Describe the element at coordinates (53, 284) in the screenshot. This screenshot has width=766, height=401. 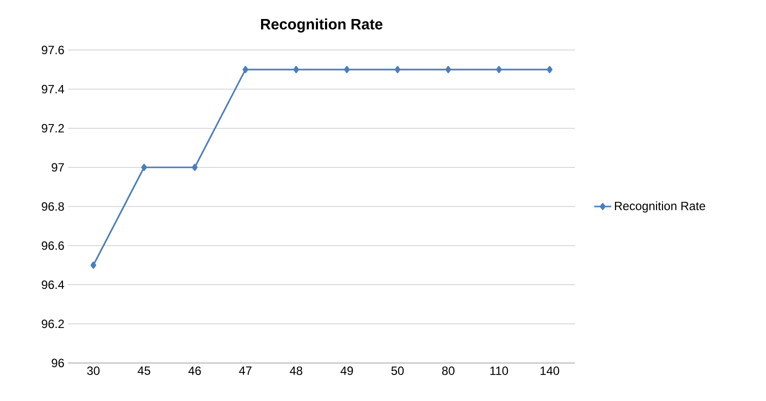
I see `y-tick-label: 96.4` at that location.